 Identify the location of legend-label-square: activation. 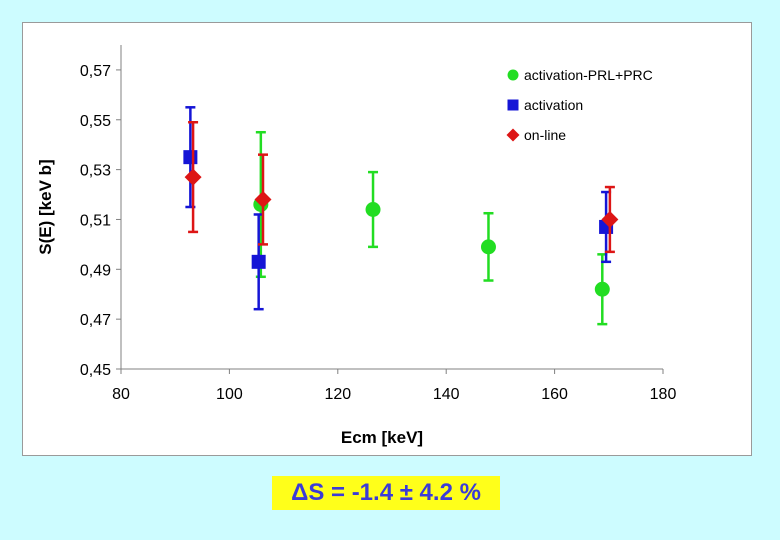
(553, 105).